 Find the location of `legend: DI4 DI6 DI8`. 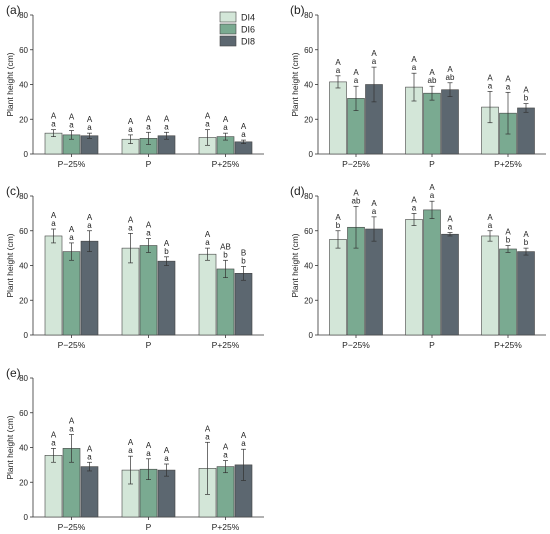

legend: DI4 DI6 DI8 is located at coordinates (237, 29).